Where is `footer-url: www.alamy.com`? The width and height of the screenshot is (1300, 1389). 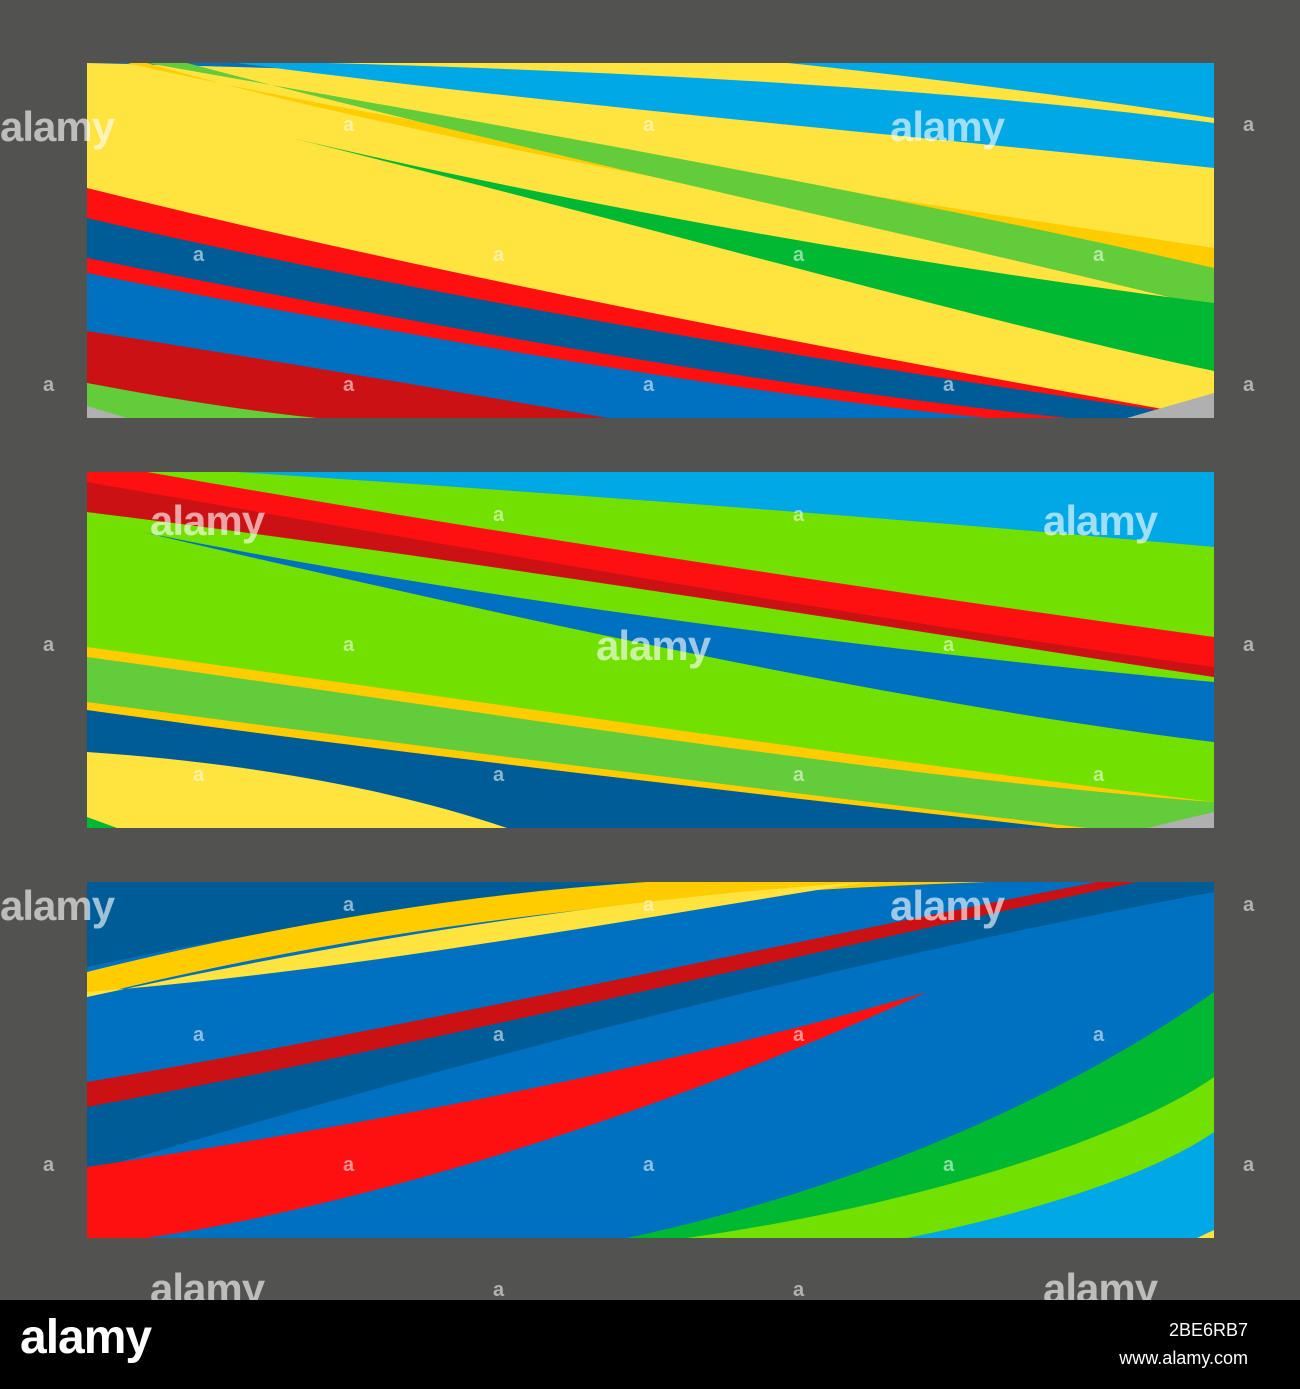
footer-url: www.alamy.com is located at coordinates (1183, 1358).